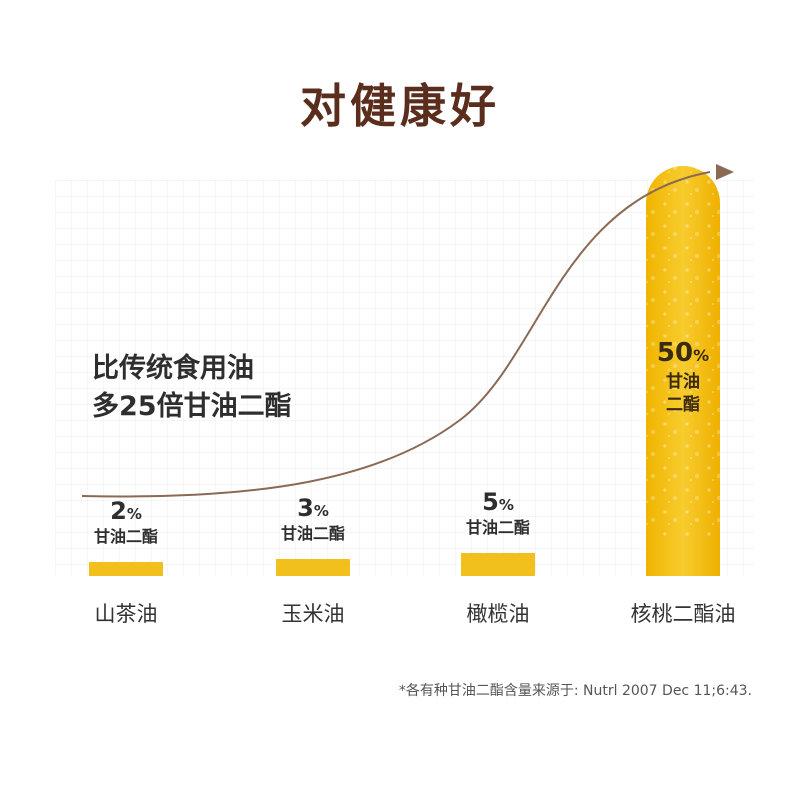 This screenshot has height=800, width=800. What do you see at coordinates (683, 614) in the screenshot?
I see `category-label: 核桃二酯油` at bounding box center [683, 614].